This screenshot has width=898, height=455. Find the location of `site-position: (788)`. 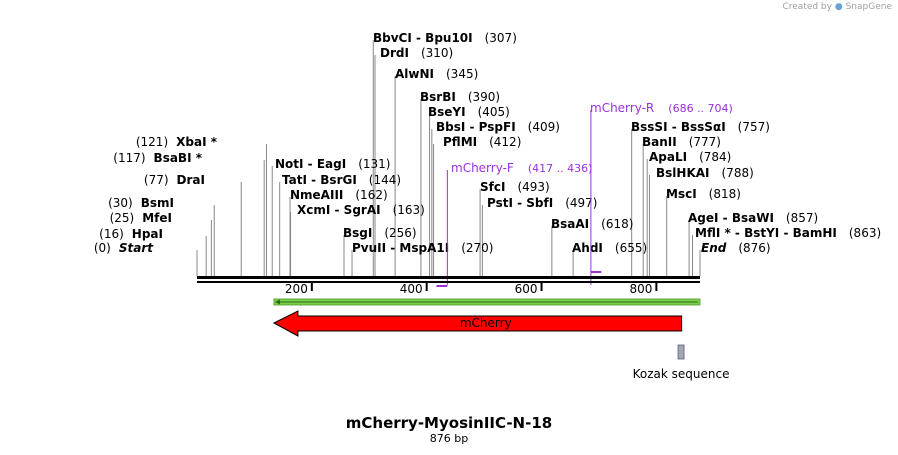

site-position: (788) is located at coordinates (738, 173).